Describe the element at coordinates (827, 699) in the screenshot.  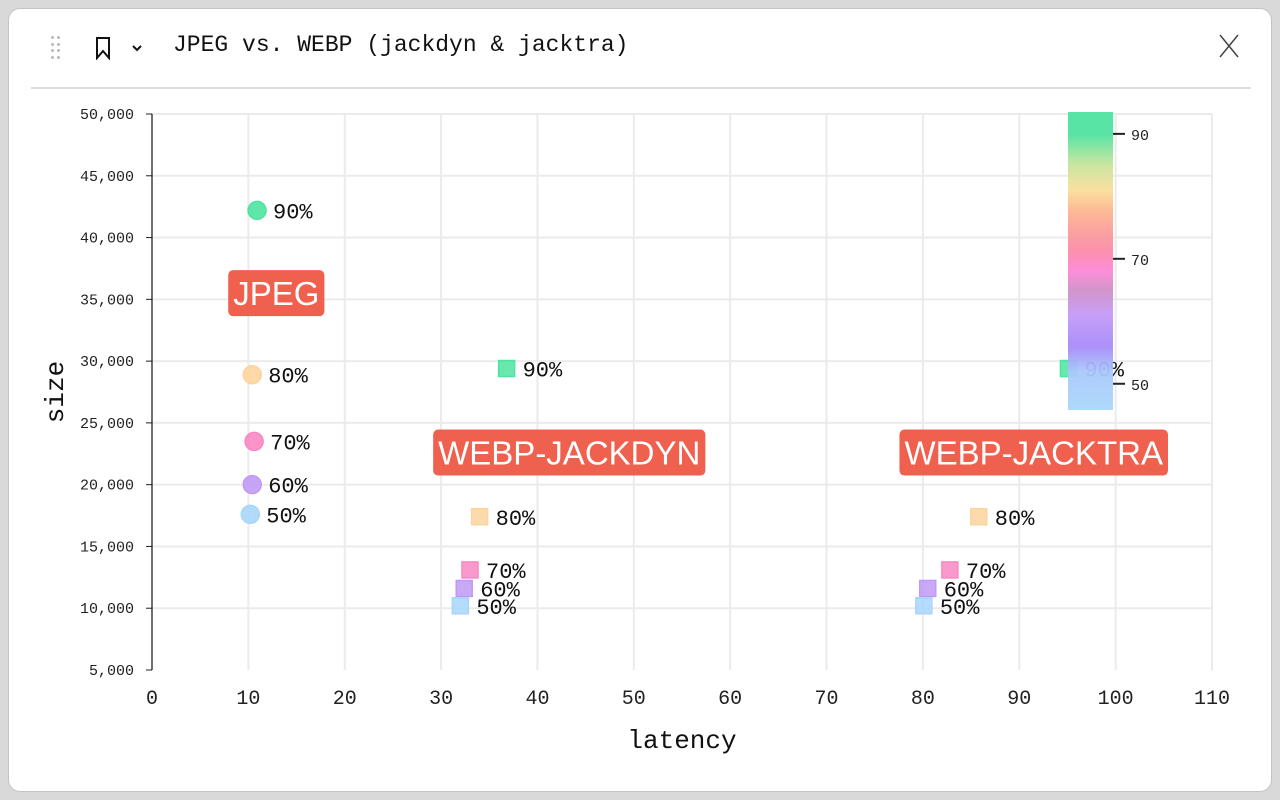
I see `x-tick-label: 70` at that location.